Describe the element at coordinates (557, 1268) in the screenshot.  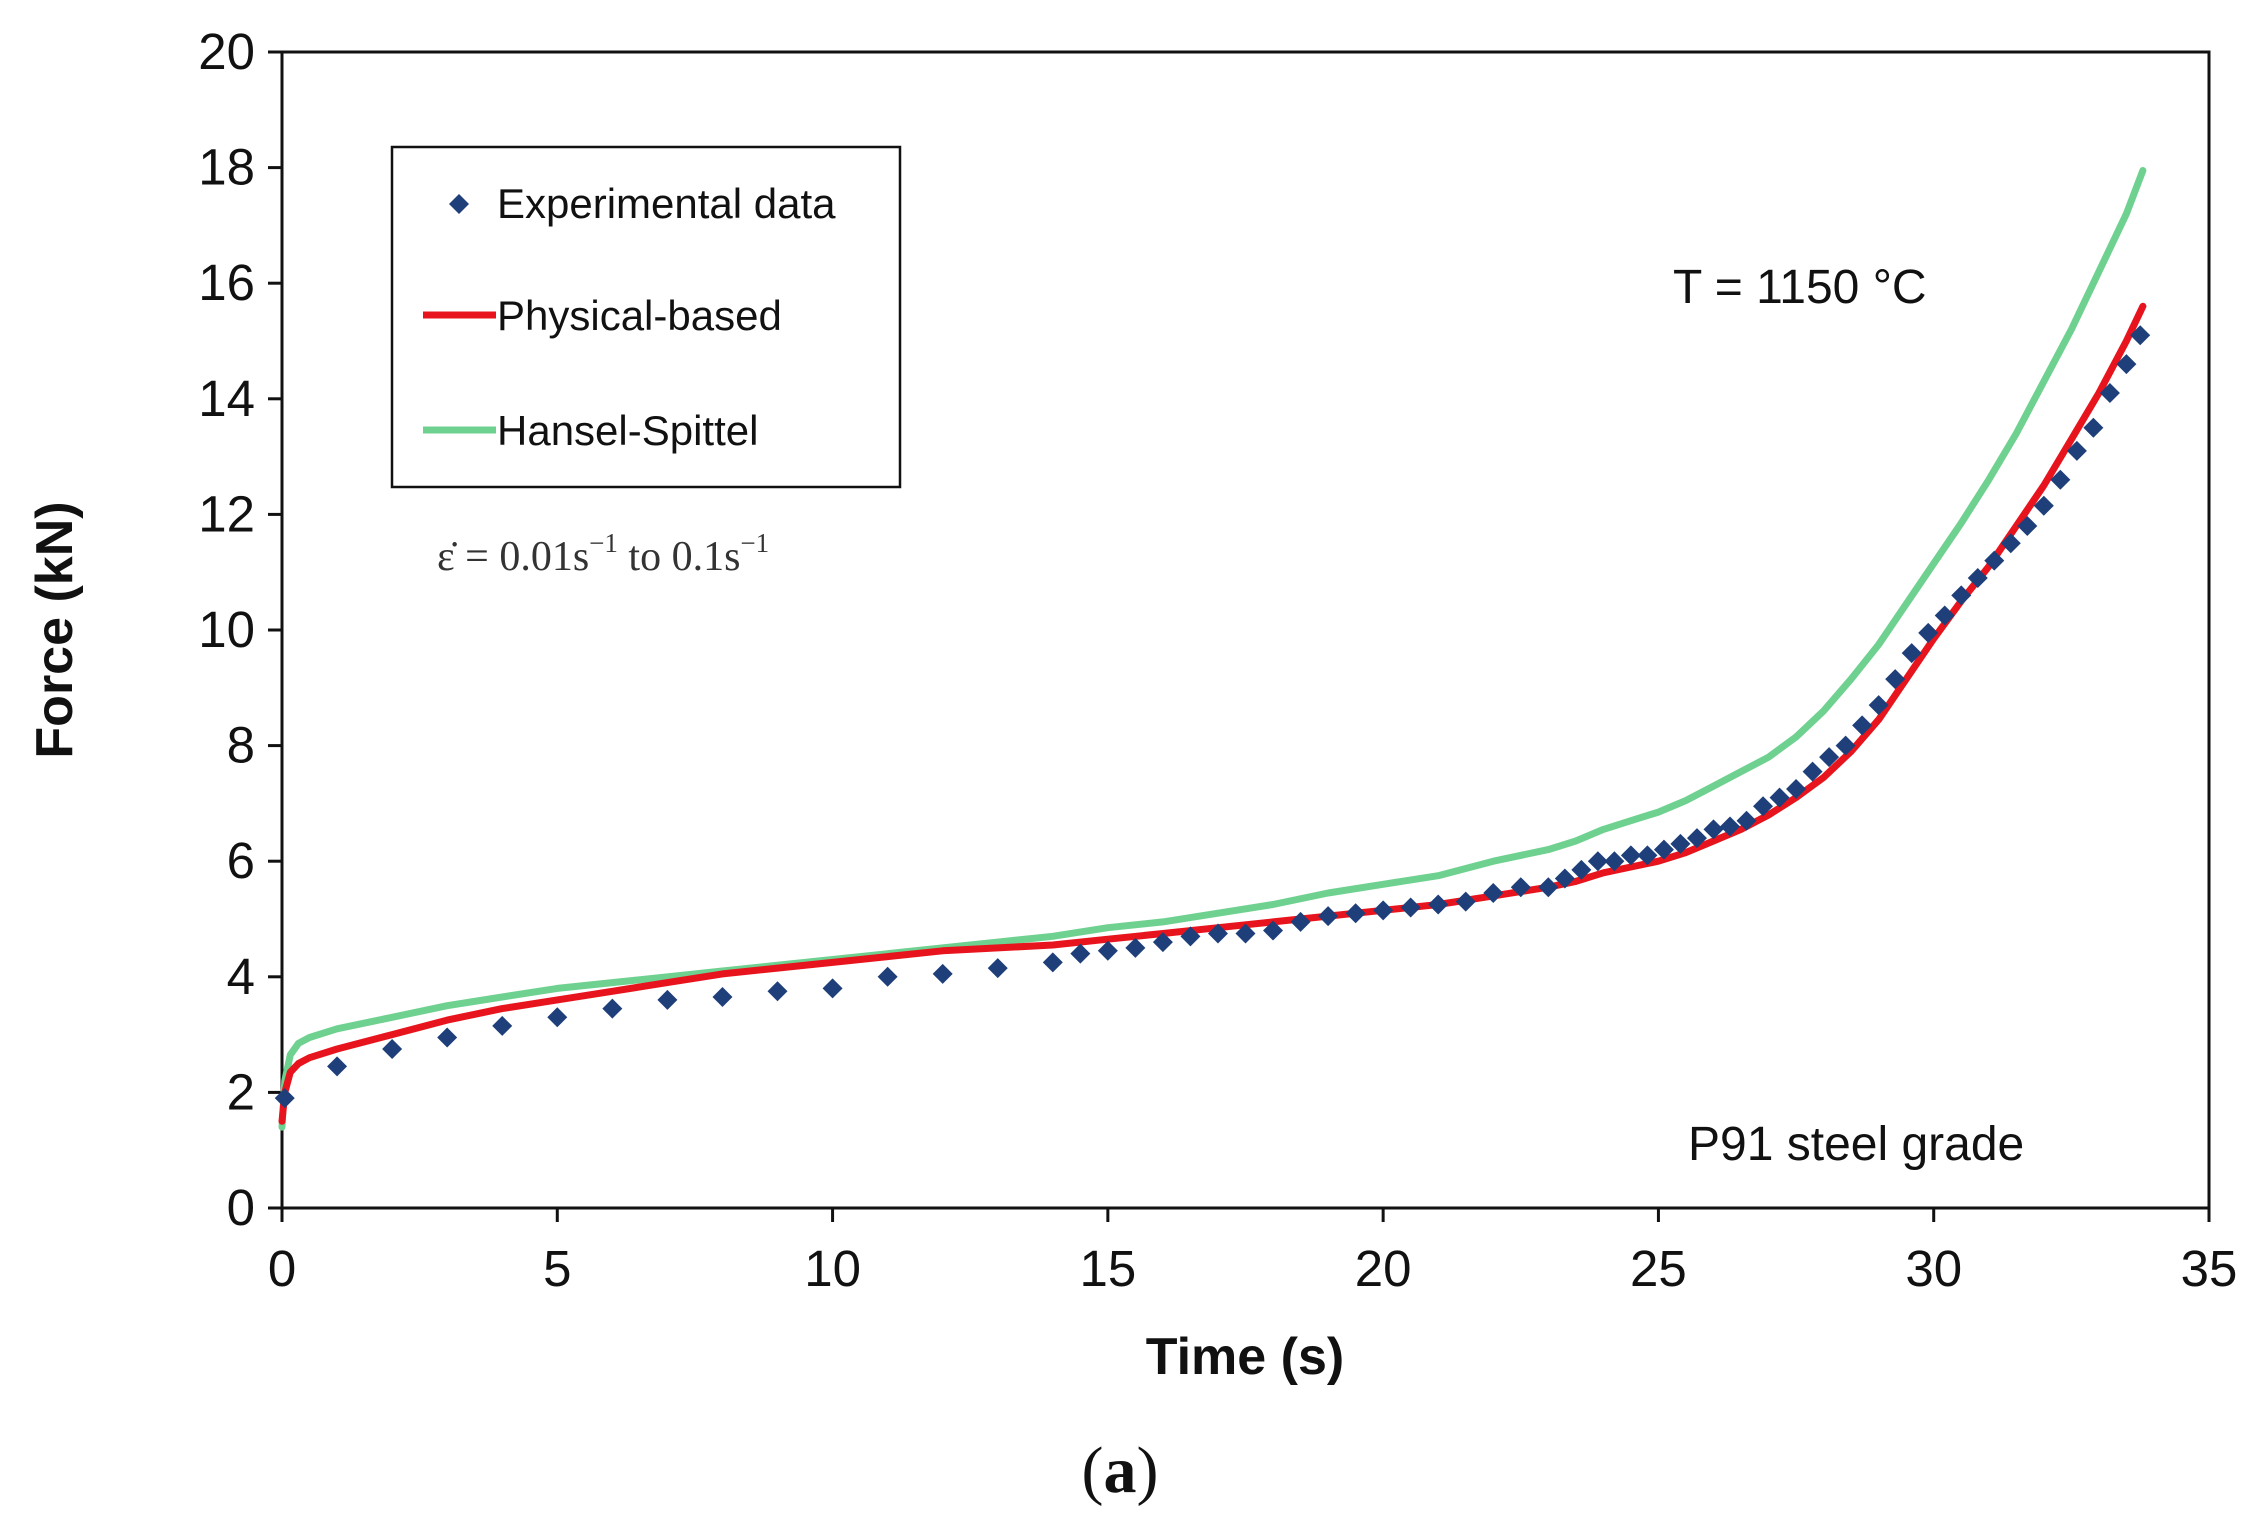
I see `x-tick-label: 5` at that location.